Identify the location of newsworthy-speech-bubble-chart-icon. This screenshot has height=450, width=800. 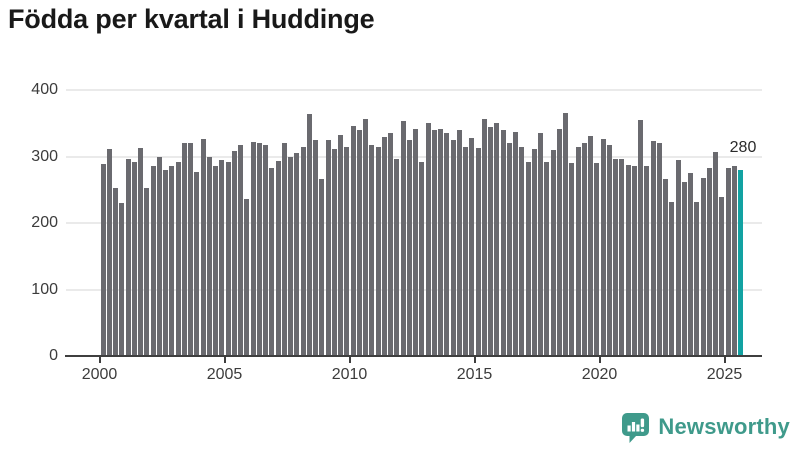
(635, 427).